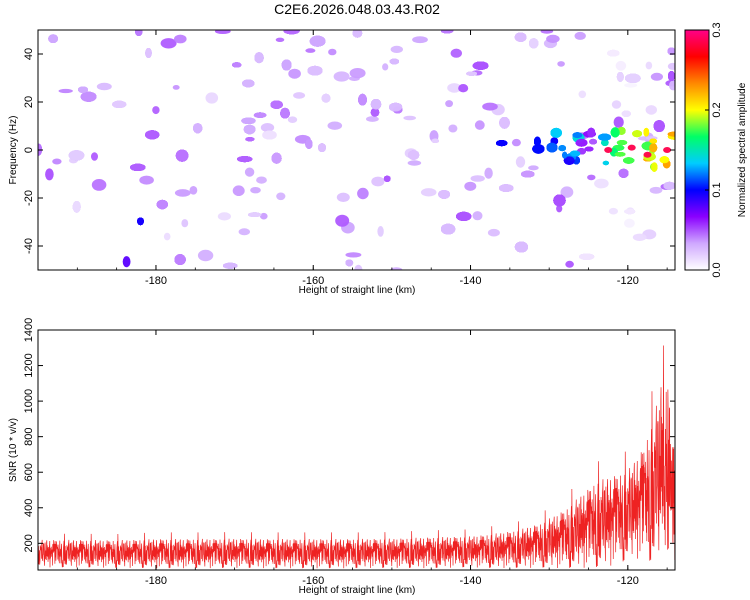  Describe the element at coordinates (313, 281) in the screenshot. I see `x-tick-label: -160` at that location.